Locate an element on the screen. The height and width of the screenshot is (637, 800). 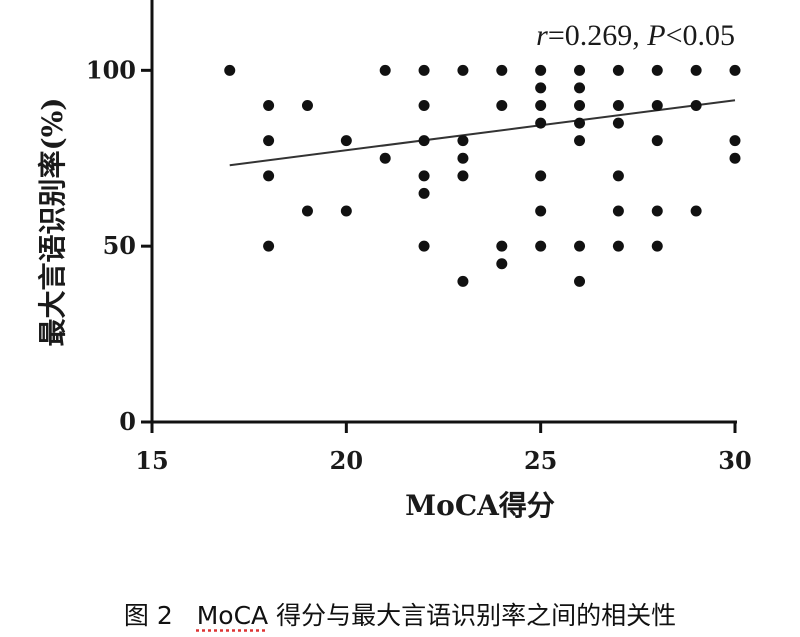
y-tick-label: 0 is located at coordinates (127, 421).